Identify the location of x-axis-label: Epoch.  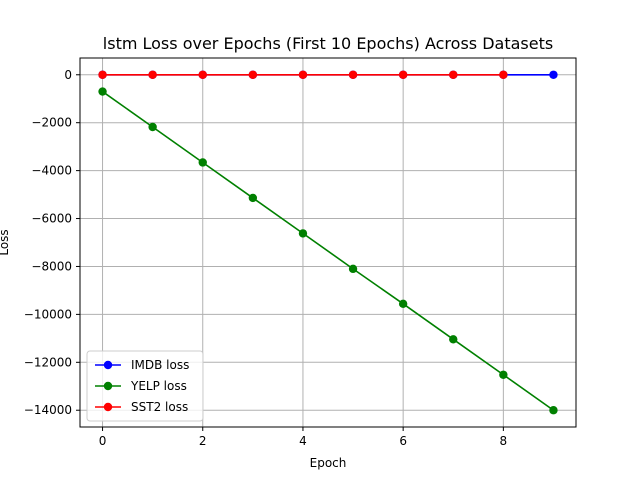
(328, 463).